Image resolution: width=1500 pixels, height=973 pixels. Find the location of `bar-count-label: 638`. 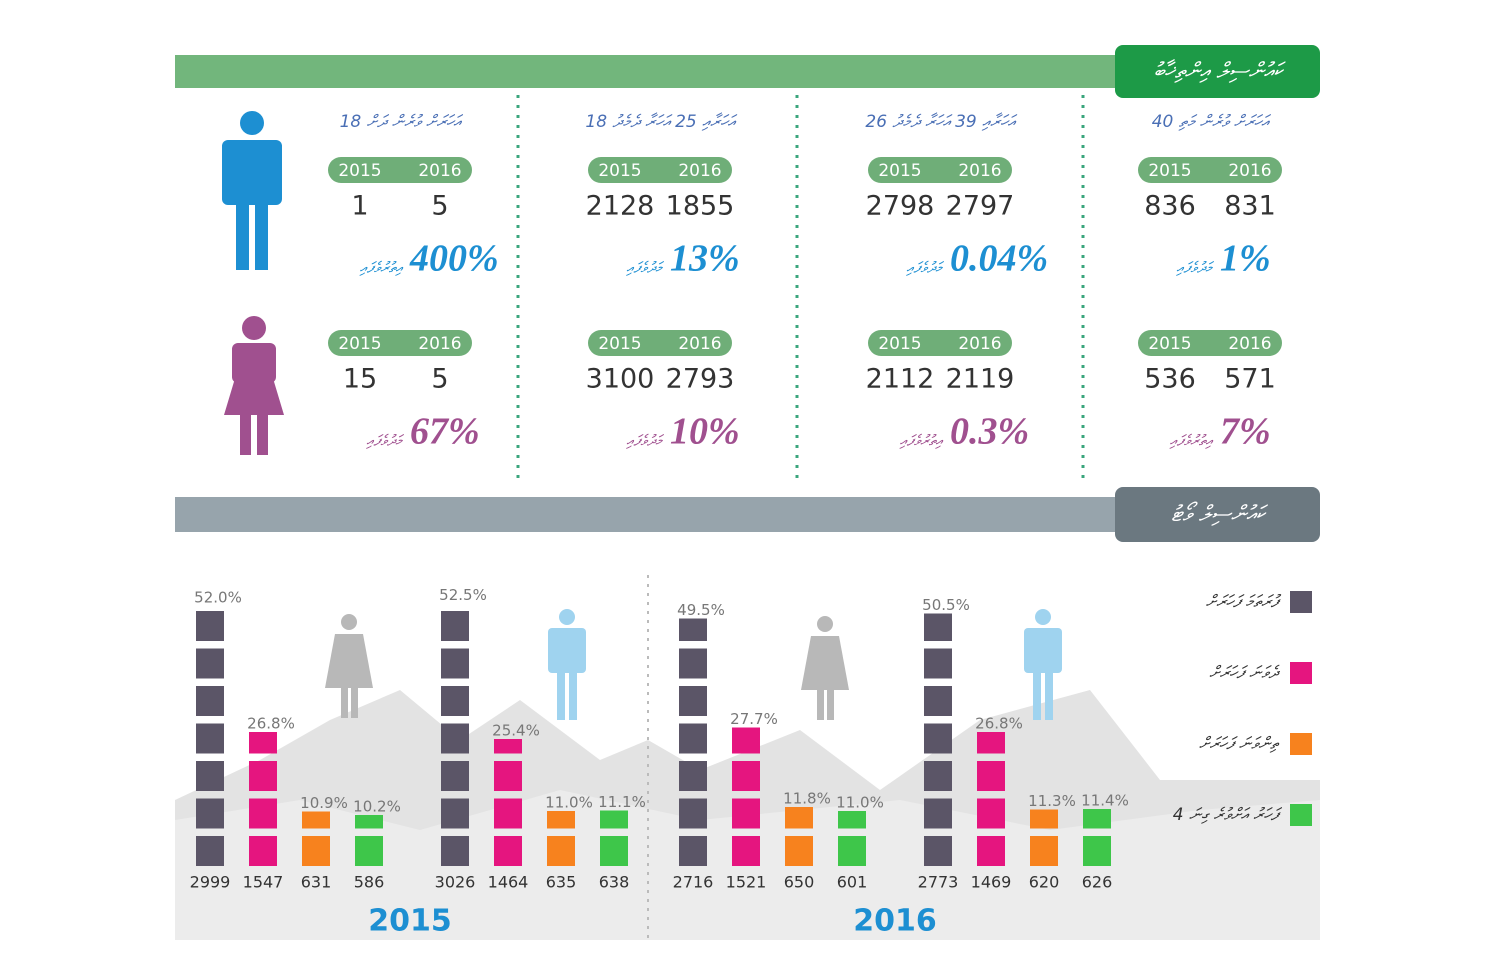

bar-count-label: 638 is located at coordinates (614, 882).